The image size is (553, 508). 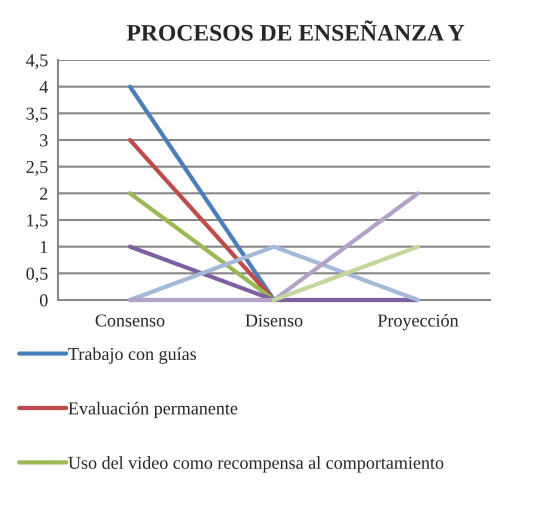 What do you see at coordinates (37, 115) in the screenshot?
I see `y-tick-label: 3,5` at bounding box center [37, 115].